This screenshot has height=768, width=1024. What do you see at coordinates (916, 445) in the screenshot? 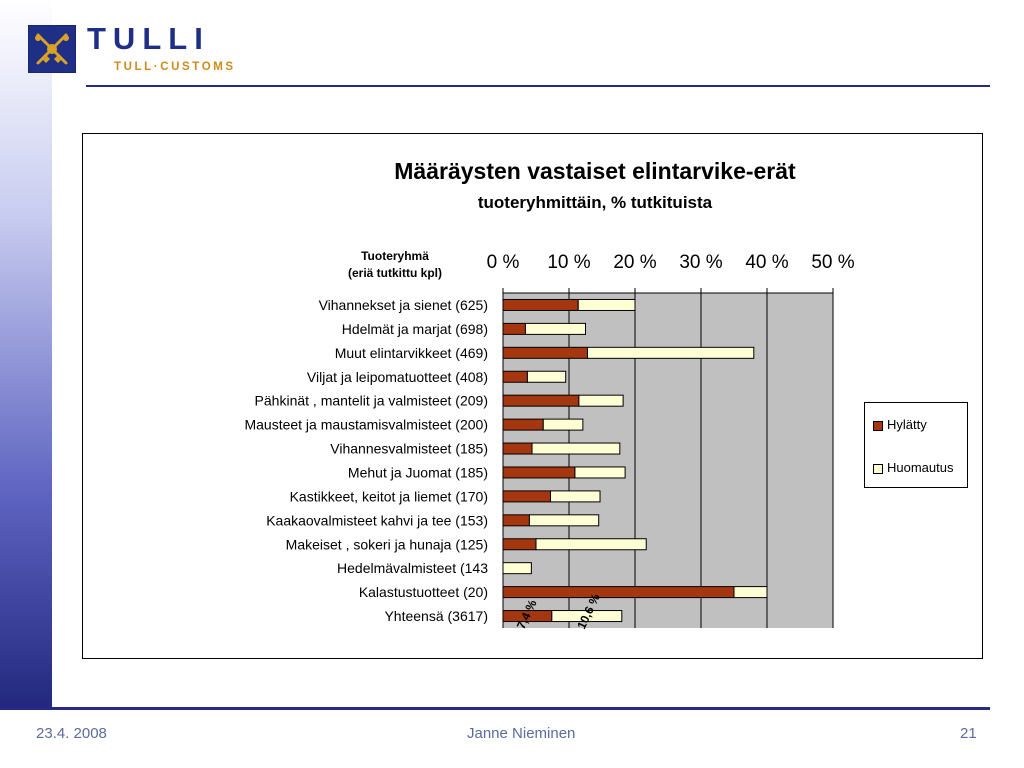
I see `chart-legend: Hylätty Huomautus` at bounding box center [916, 445].